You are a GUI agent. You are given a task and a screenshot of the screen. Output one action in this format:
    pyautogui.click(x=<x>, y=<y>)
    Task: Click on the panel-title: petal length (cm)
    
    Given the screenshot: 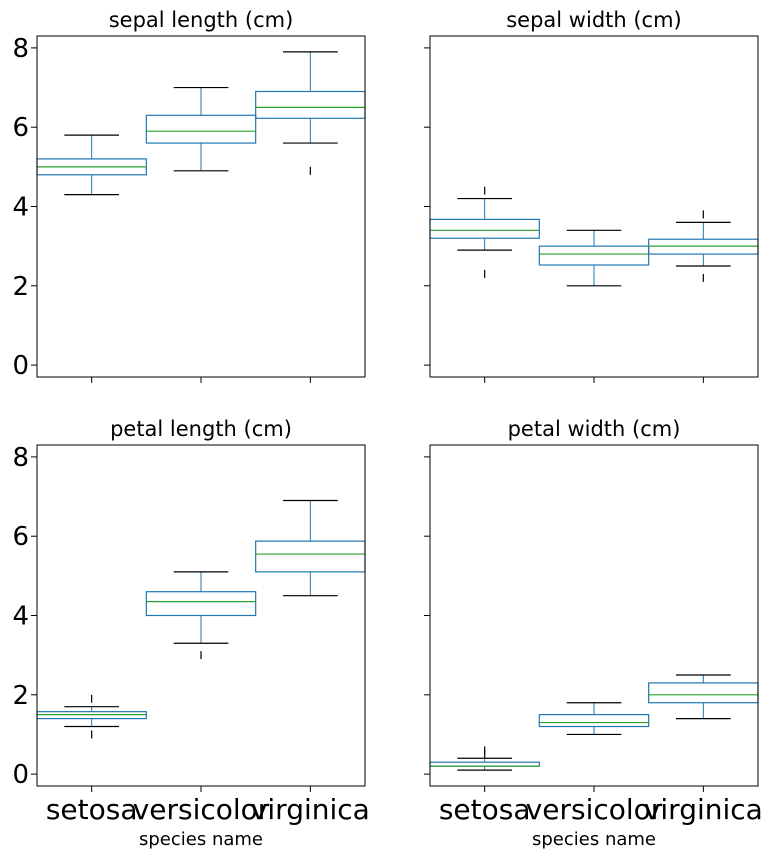 What is the action you would take?
    pyautogui.click(x=201, y=429)
    